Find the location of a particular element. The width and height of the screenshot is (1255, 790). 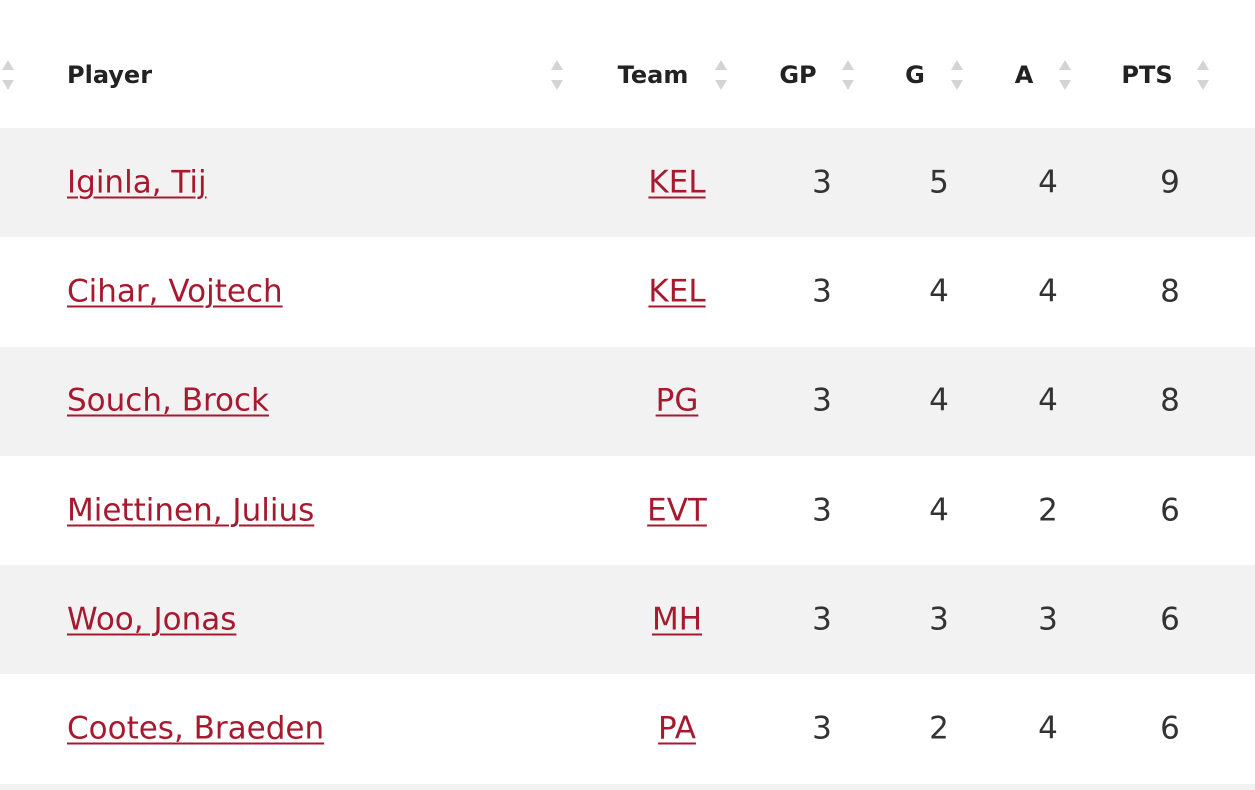

team-link: PG is located at coordinates (677, 400).